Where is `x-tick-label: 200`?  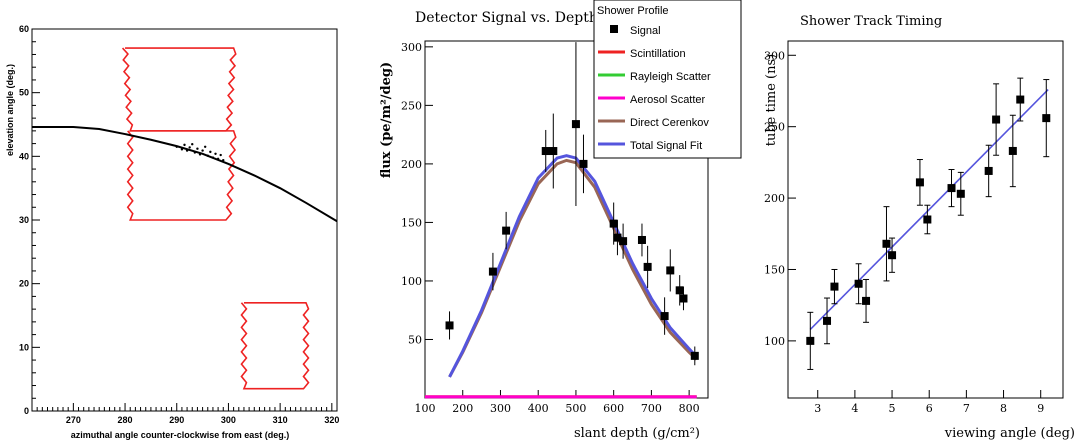
x-tick-label: 200 is located at coordinates (462, 408).